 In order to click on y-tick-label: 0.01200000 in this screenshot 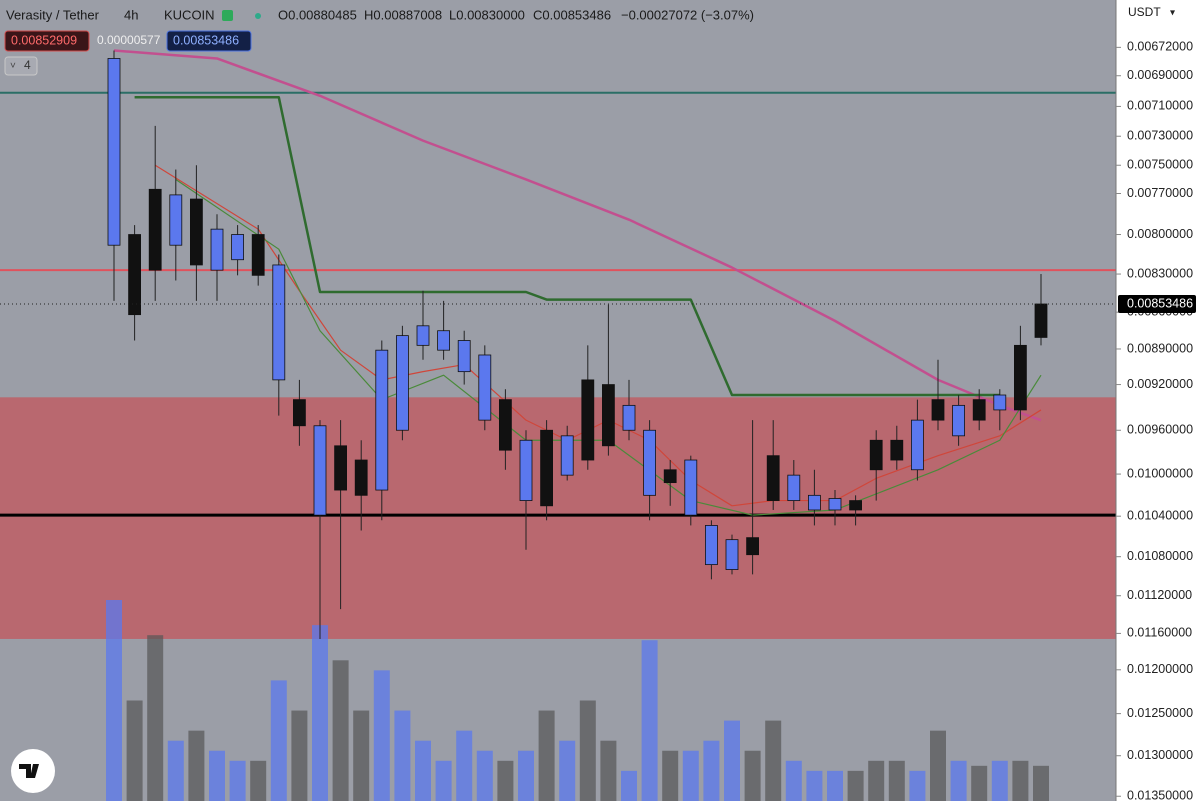, I will do `click(1160, 669)`.